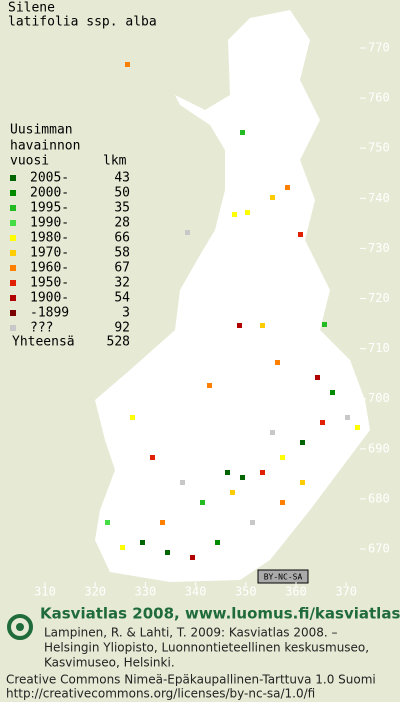 The width and height of the screenshot is (400, 702). Describe the element at coordinates (95, 592) in the screenshot. I see `x-tick-label: 320` at that location.